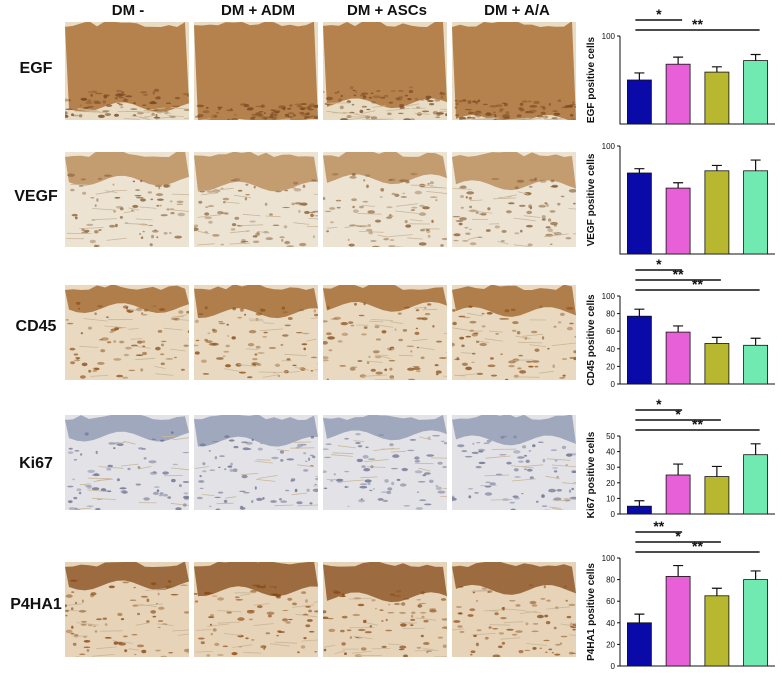 This screenshot has height=677, width=782. I want to click on column-header-dm-ascs: DM + ASCs, so click(387, 10).